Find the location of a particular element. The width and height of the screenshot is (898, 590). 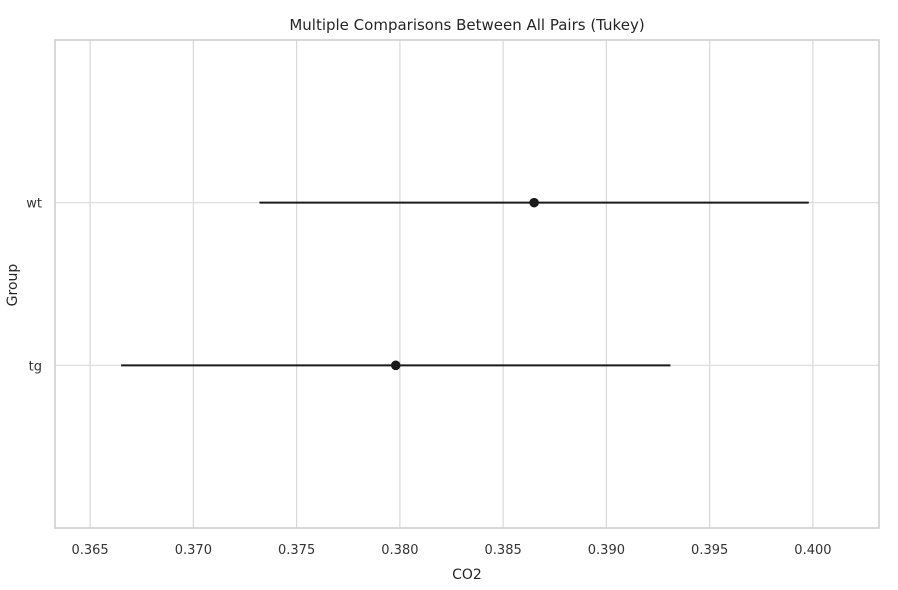

x-tick-label: 0.395 is located at coordinates (709, 550).